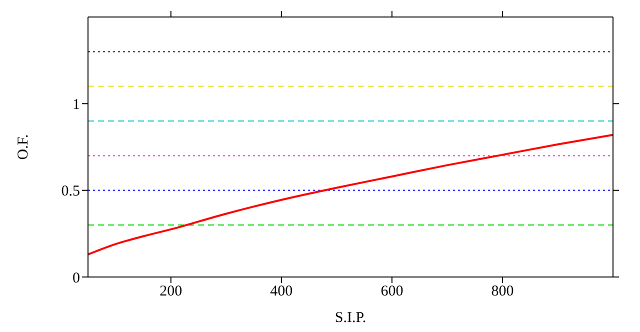  Describe the element at coordinates (76, 278) in the screenshot. I see `y-tick-label: 0` at that location.